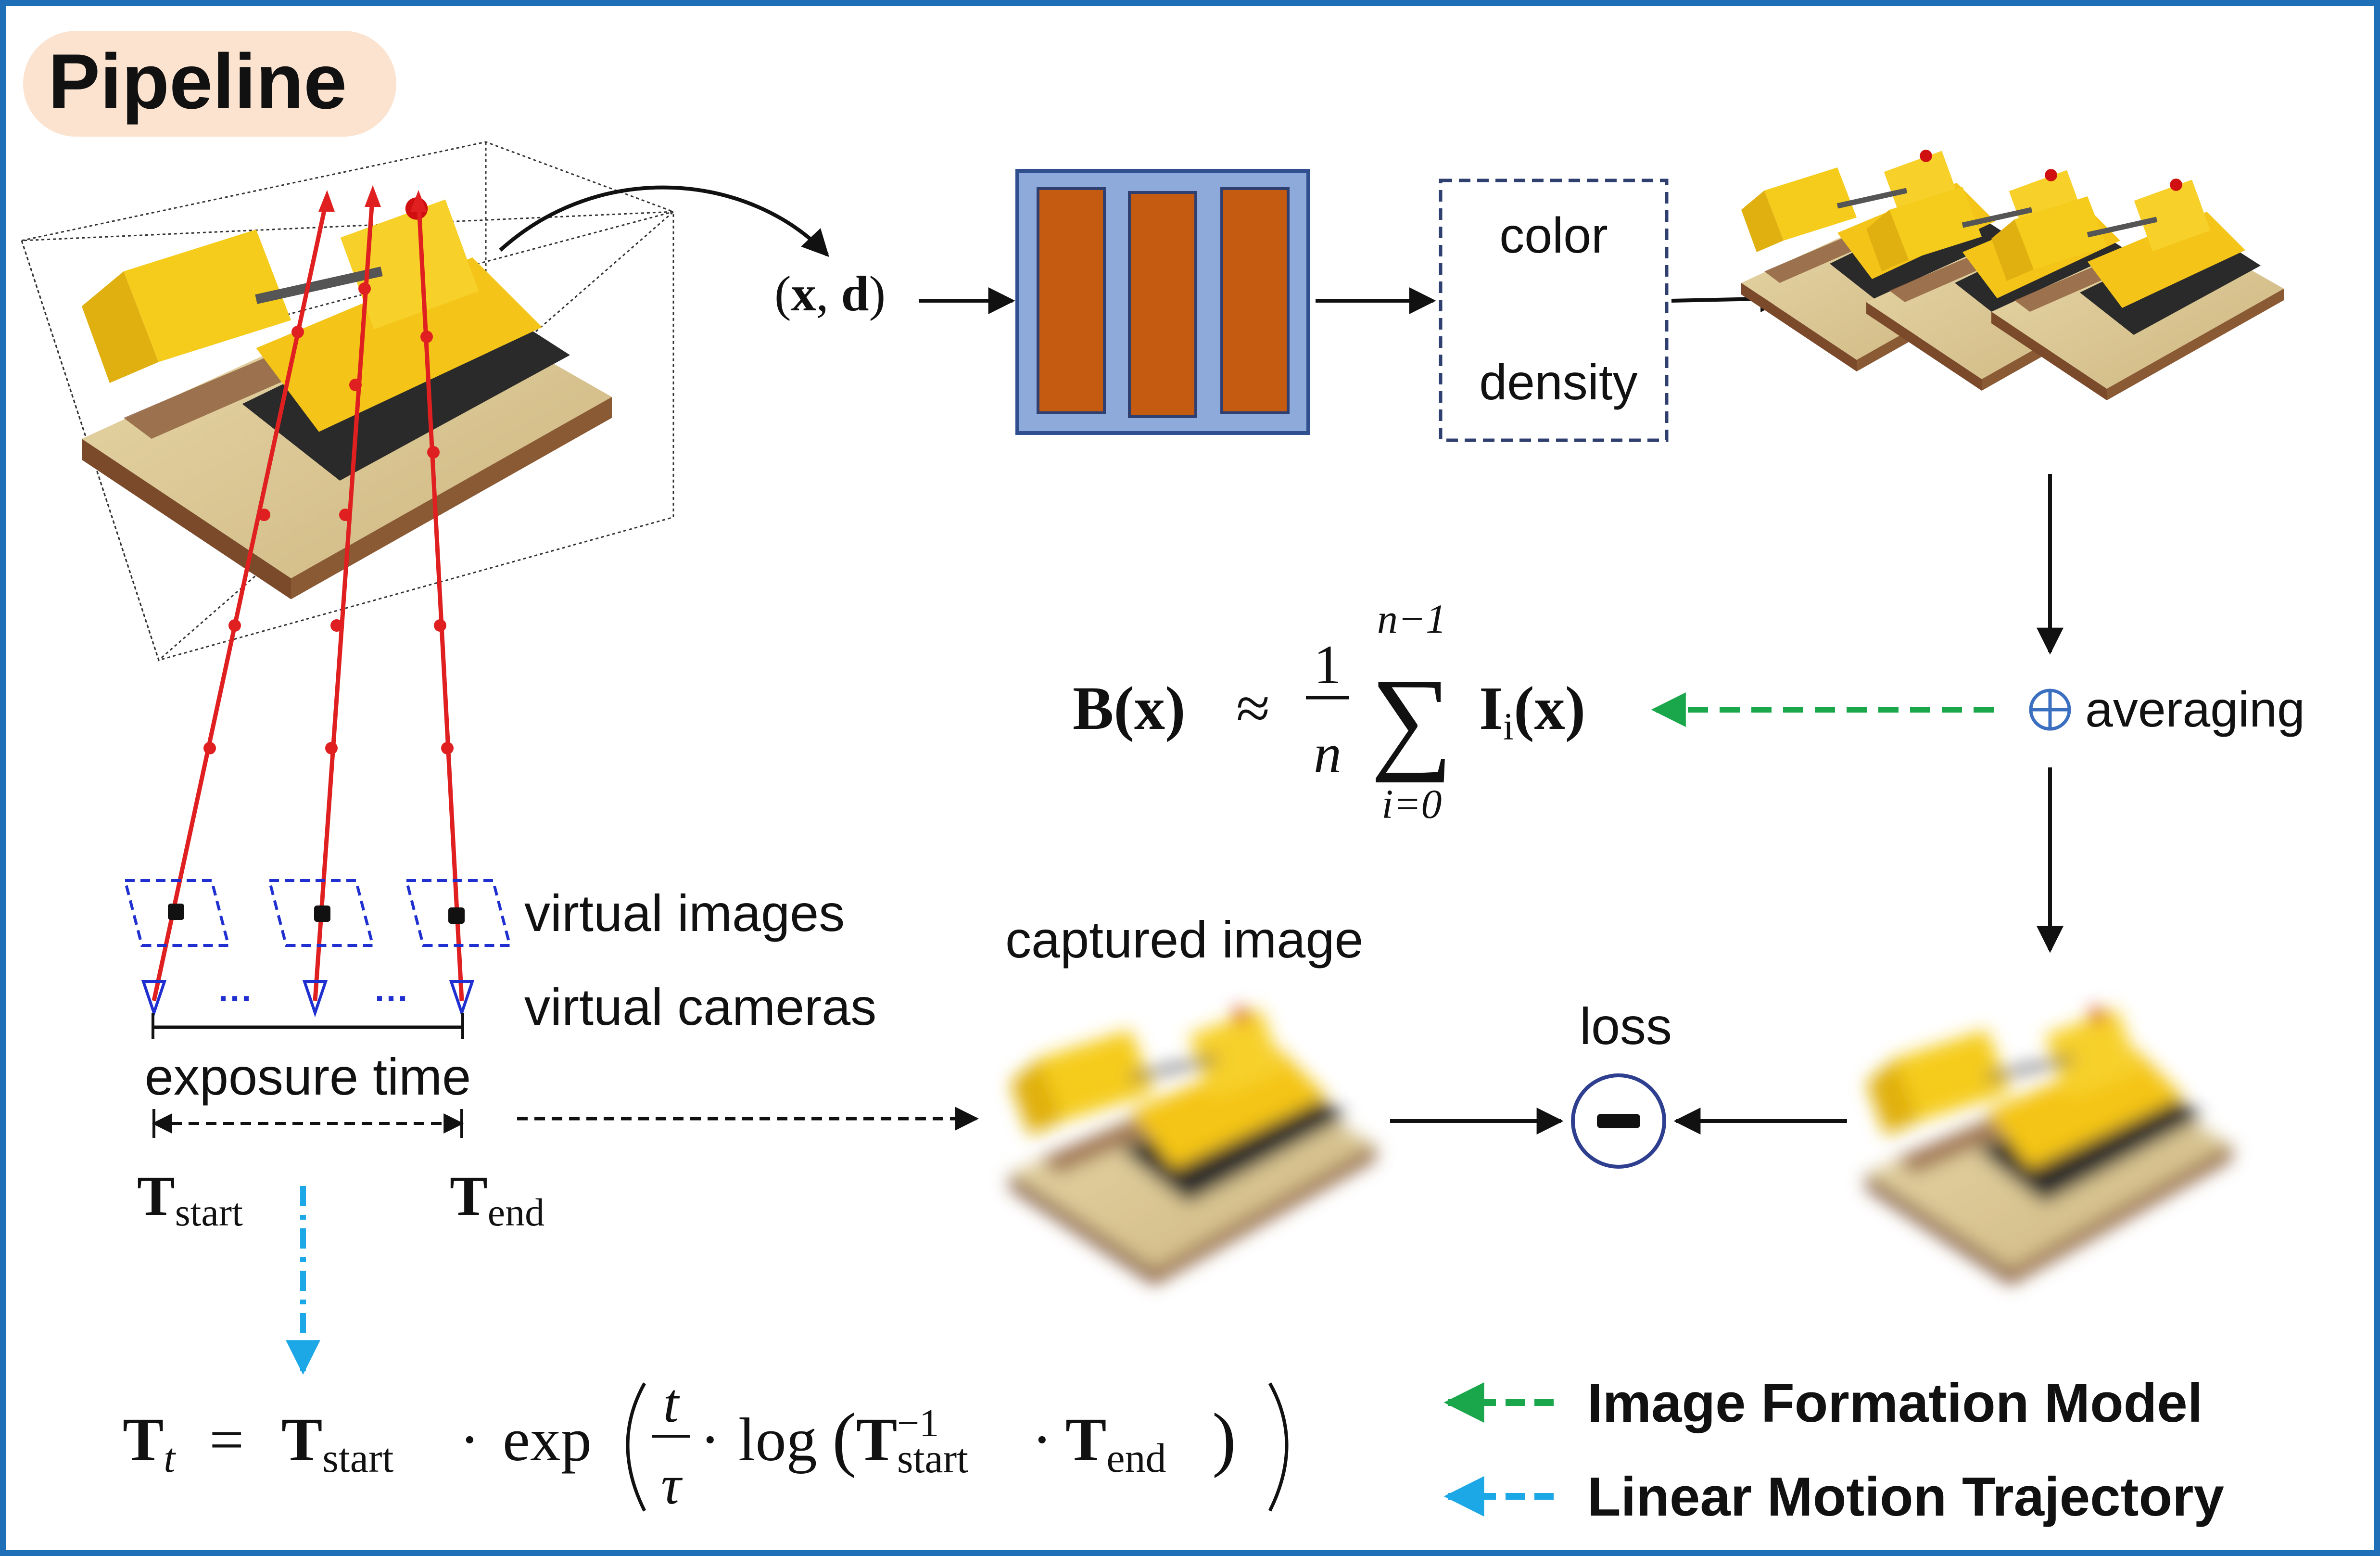 Image resolution: width=2380 pixels, height=1556 pixels. What do you see at coordinates (373, 198) in the screenshot?
I see `ray-arrowheads` at bounding box center [373, 198].